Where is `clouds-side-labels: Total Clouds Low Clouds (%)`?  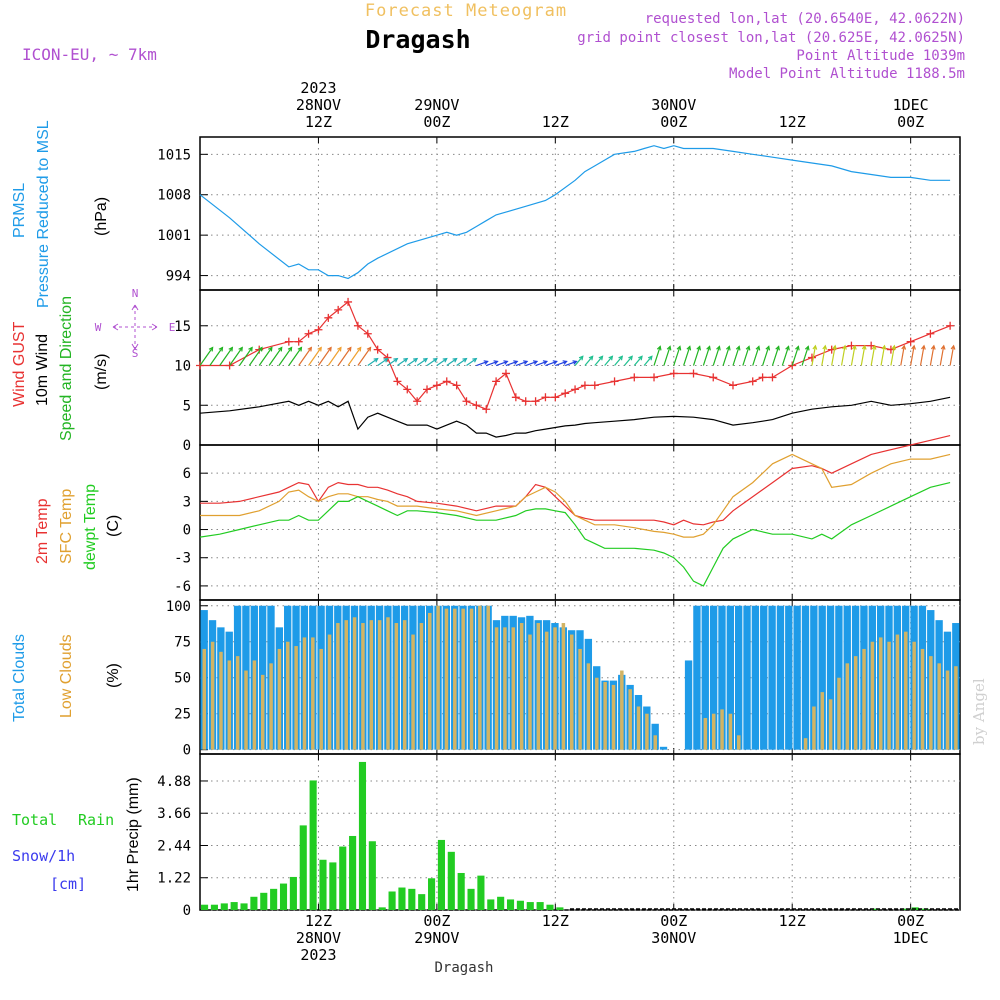 clouds-side-labels: Total Clouds Low Clouds (%) is located at coordinates (66, 678).